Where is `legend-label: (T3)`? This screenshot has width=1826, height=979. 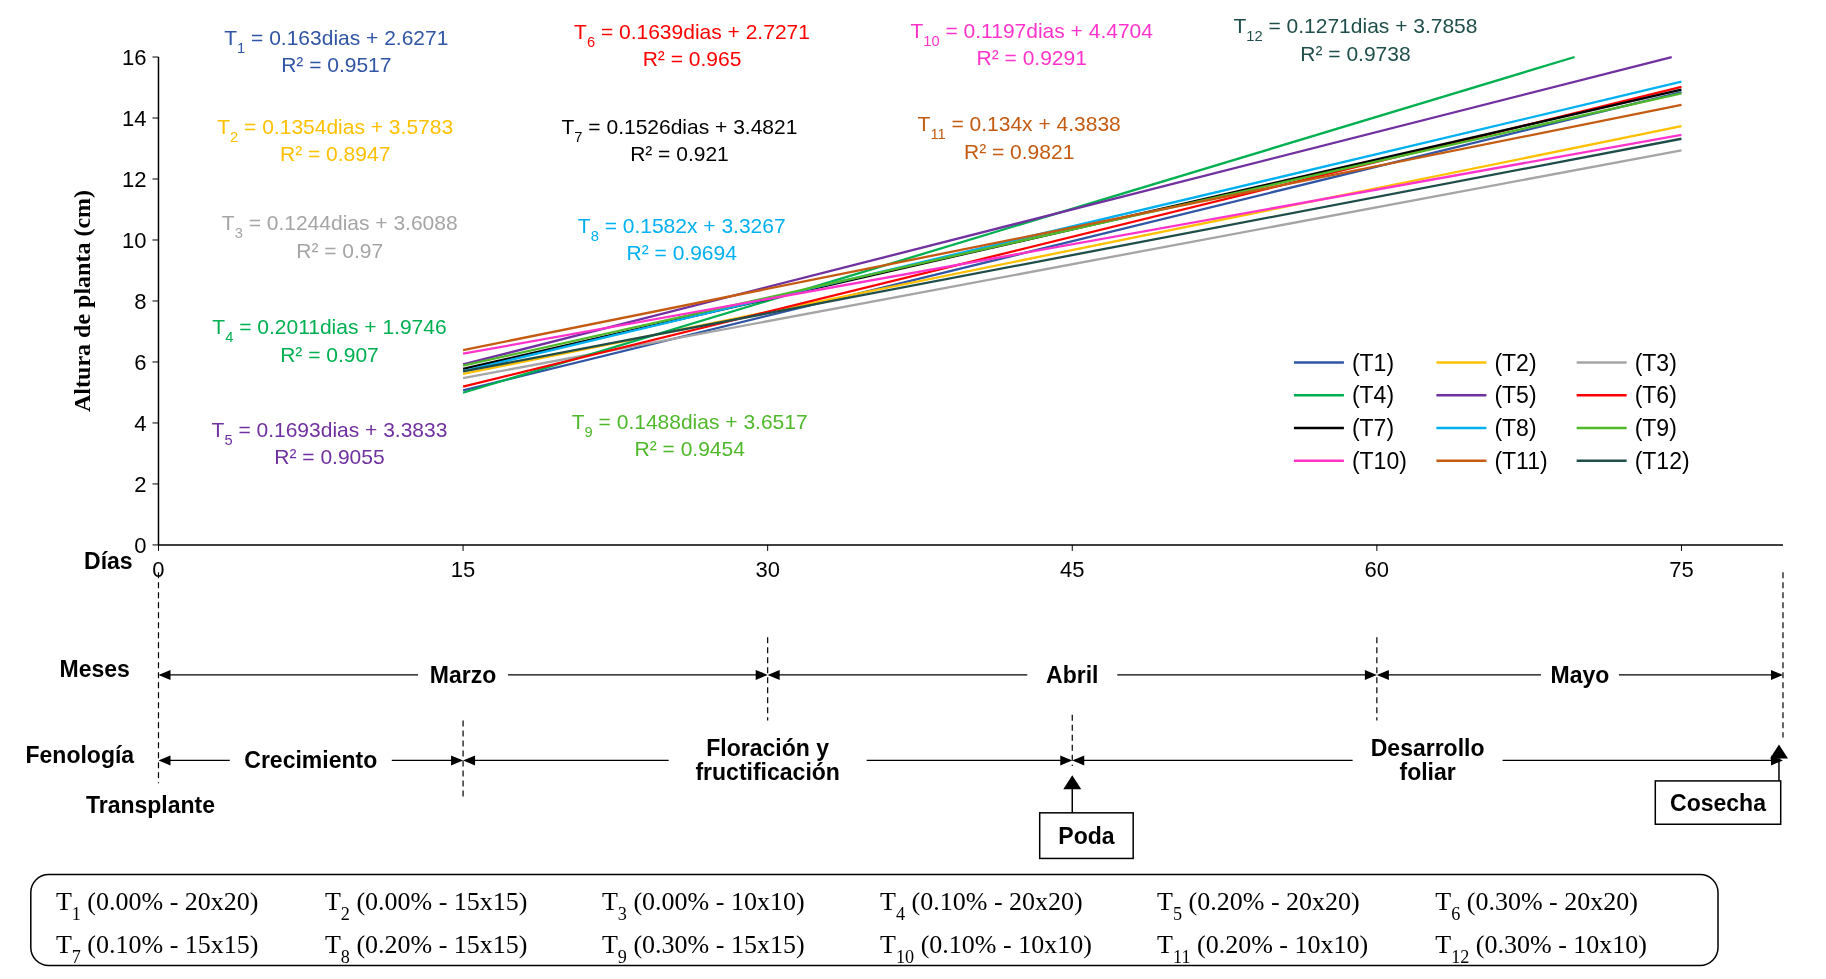
legend-label: (T3) is located at coordinates (1655, 362).